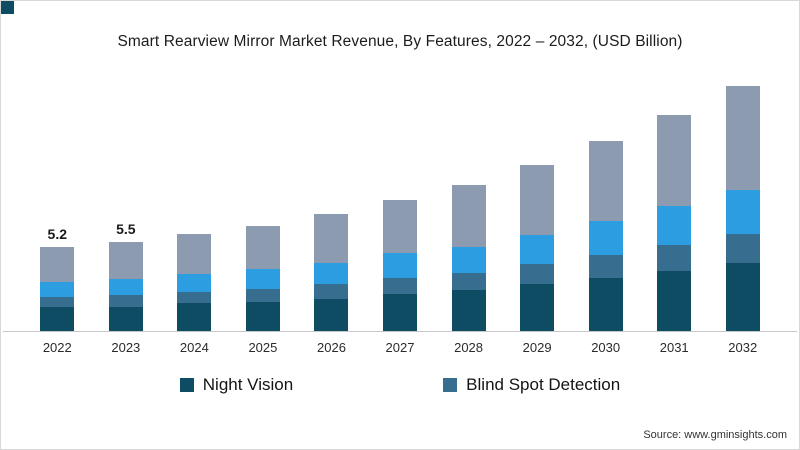 This screenshot has height=450, width=800. I want to click on x-axis-label: 2028, so click(469, 347).